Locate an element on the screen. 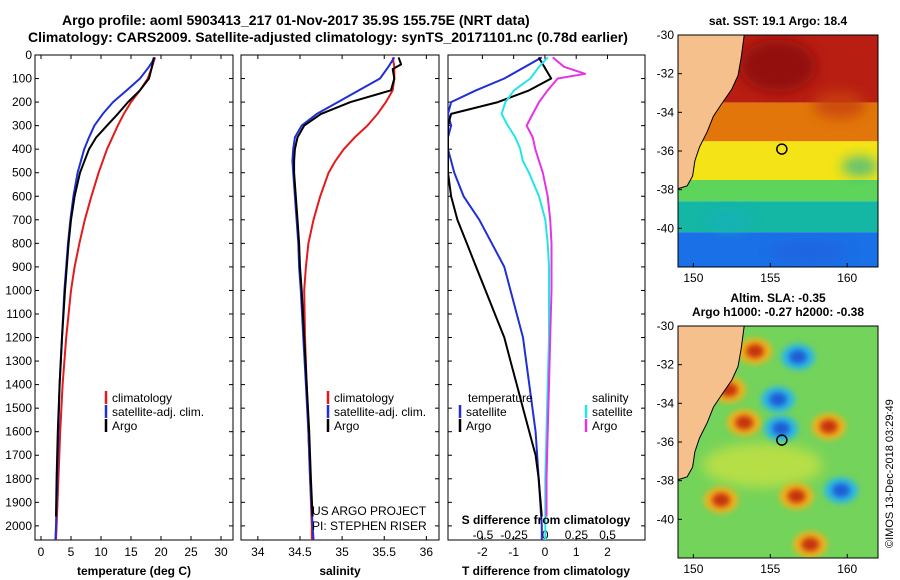  series-line-s-argo is located at coordinates (556, 286).